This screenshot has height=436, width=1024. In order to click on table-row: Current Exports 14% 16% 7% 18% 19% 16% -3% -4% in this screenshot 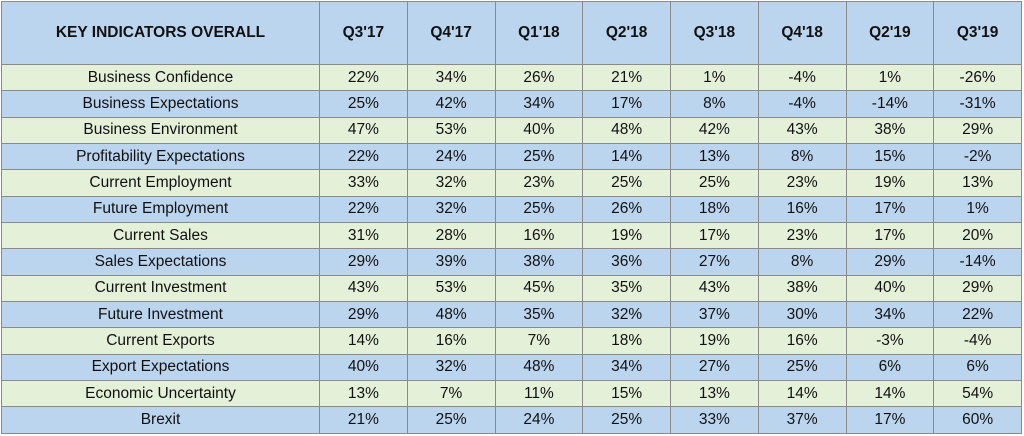, I will do `click(511, 341)`.